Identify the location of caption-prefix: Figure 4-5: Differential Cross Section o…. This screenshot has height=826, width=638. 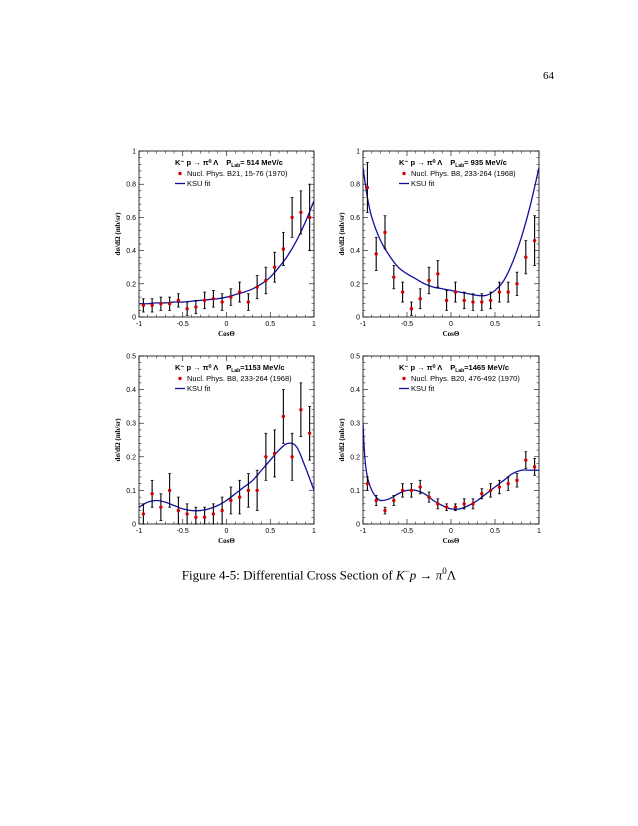
(289, 575).